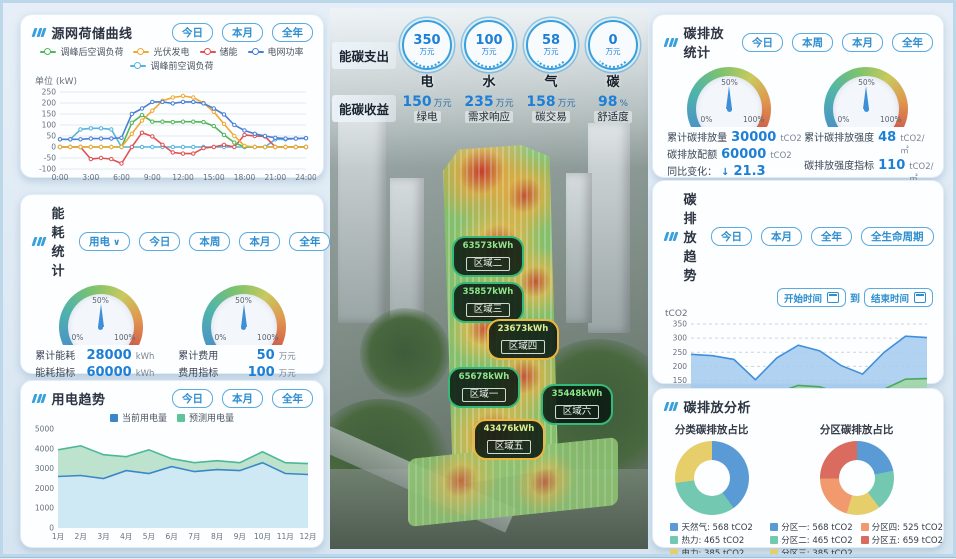  Describe the element at coordinates (49, 103) in the screenshot. I see `svg-text: 200` at that location.